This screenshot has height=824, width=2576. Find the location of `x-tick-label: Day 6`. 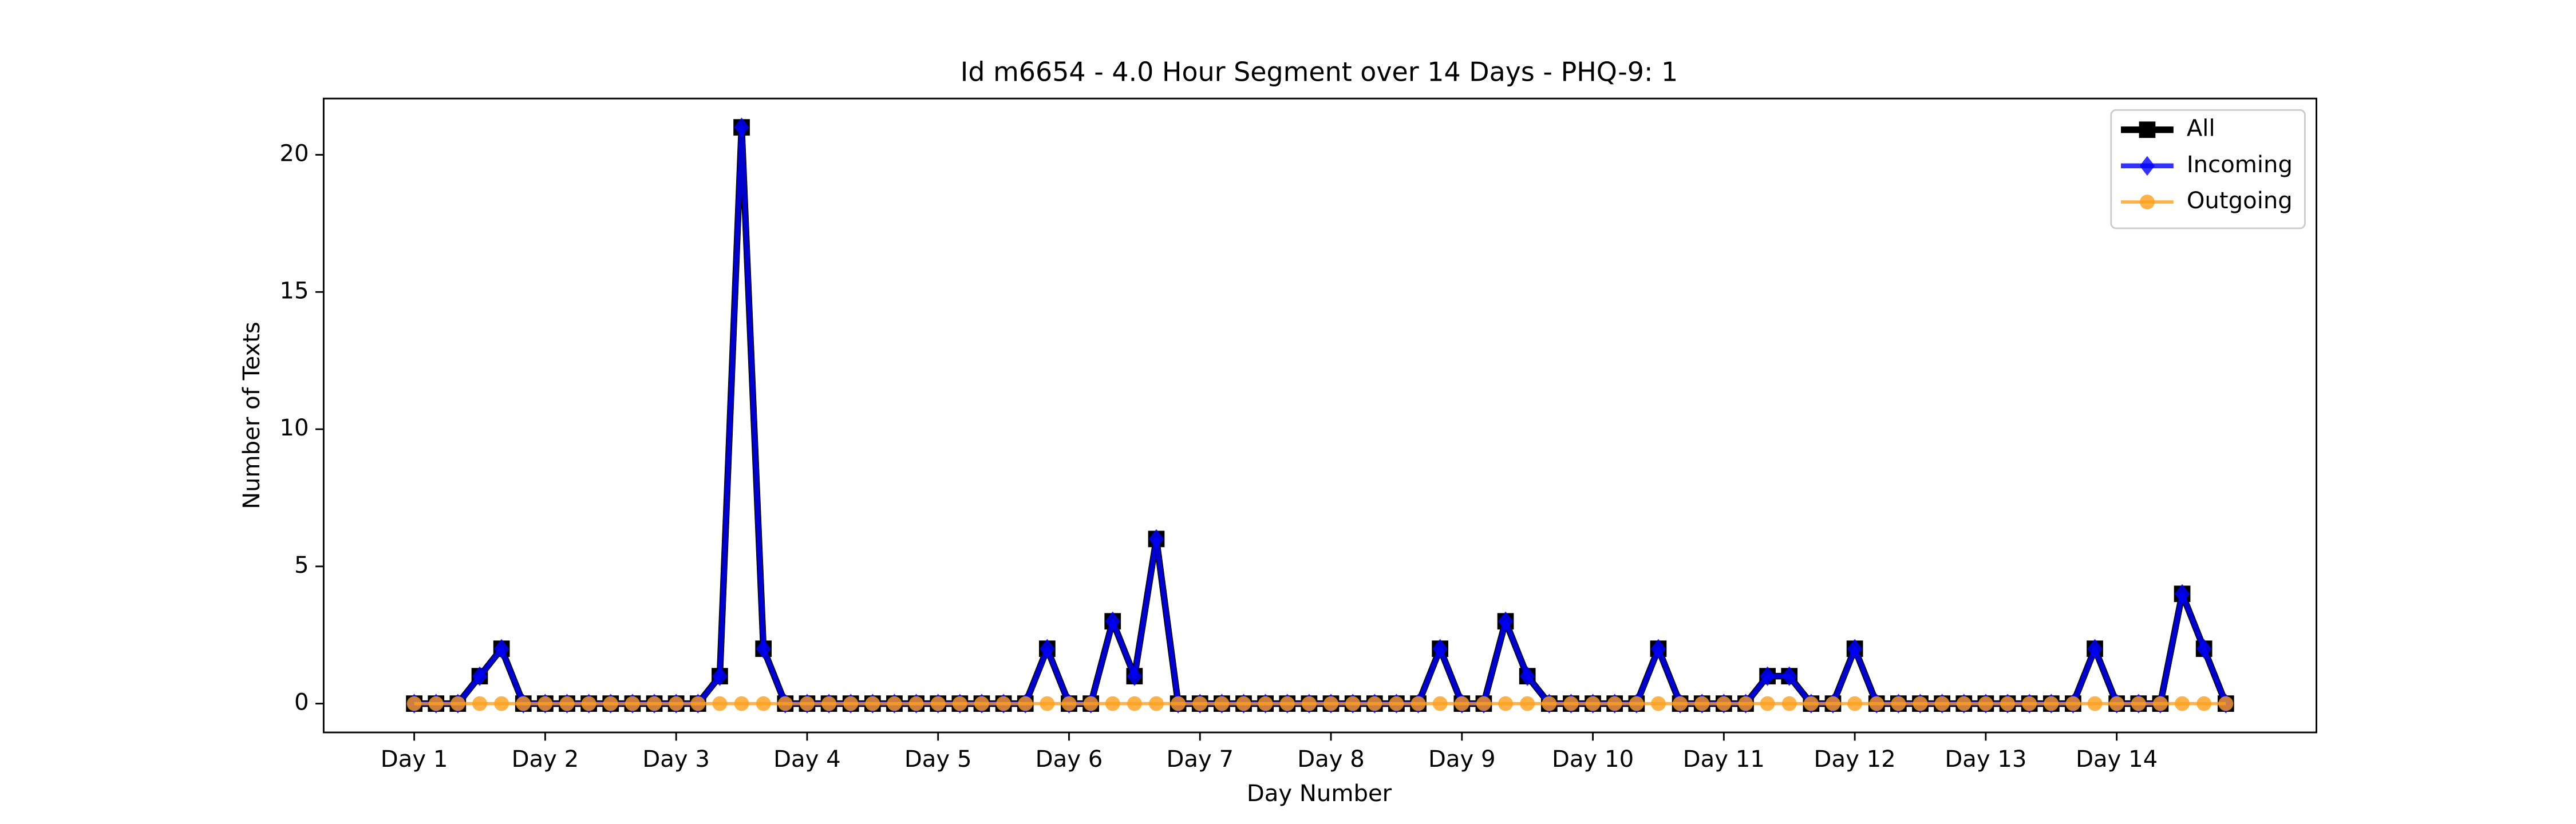

x-tick-label: Day 6 is located at coordinates (1069, 759).